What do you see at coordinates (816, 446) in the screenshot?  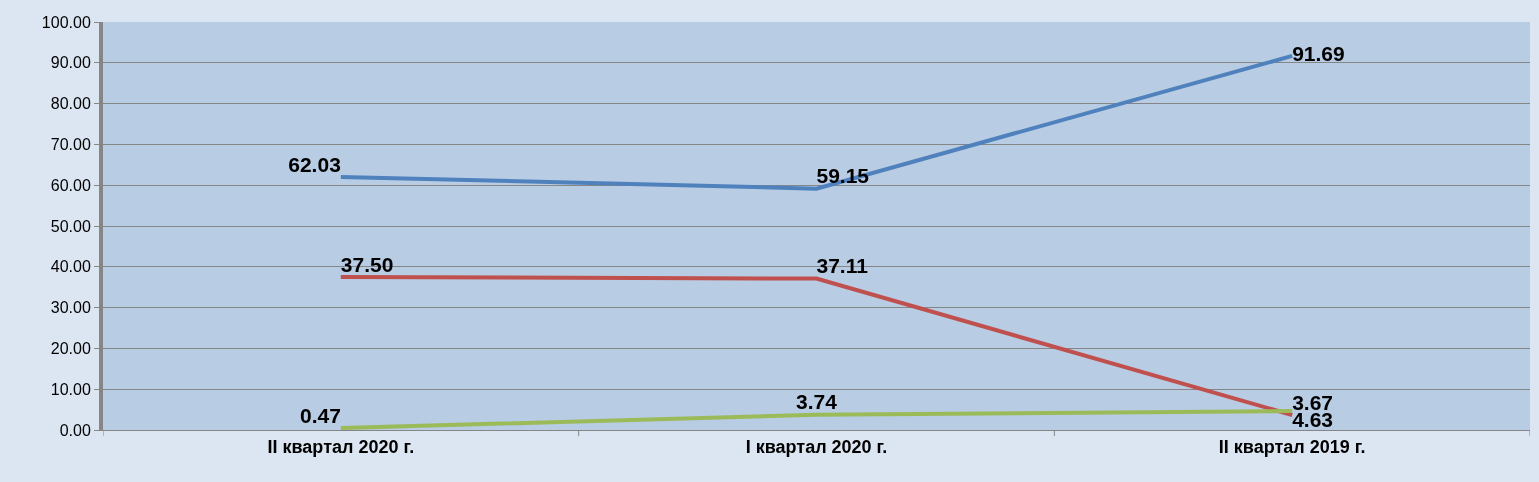 I see `x-tick-label: I квартал 2020 г.` at bounding box center [816, 446].